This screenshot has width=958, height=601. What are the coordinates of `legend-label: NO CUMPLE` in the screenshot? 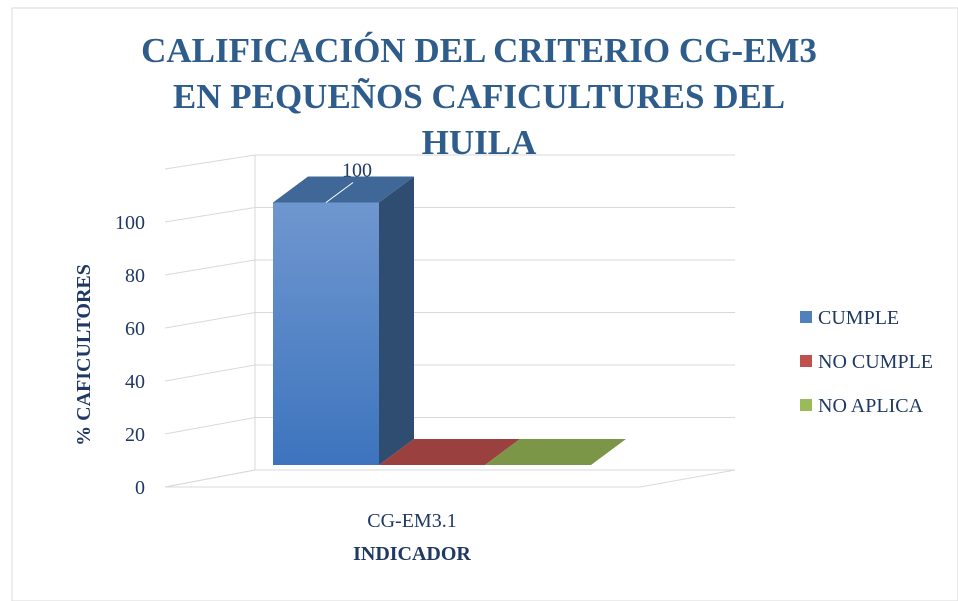 It's located at (875, 362).